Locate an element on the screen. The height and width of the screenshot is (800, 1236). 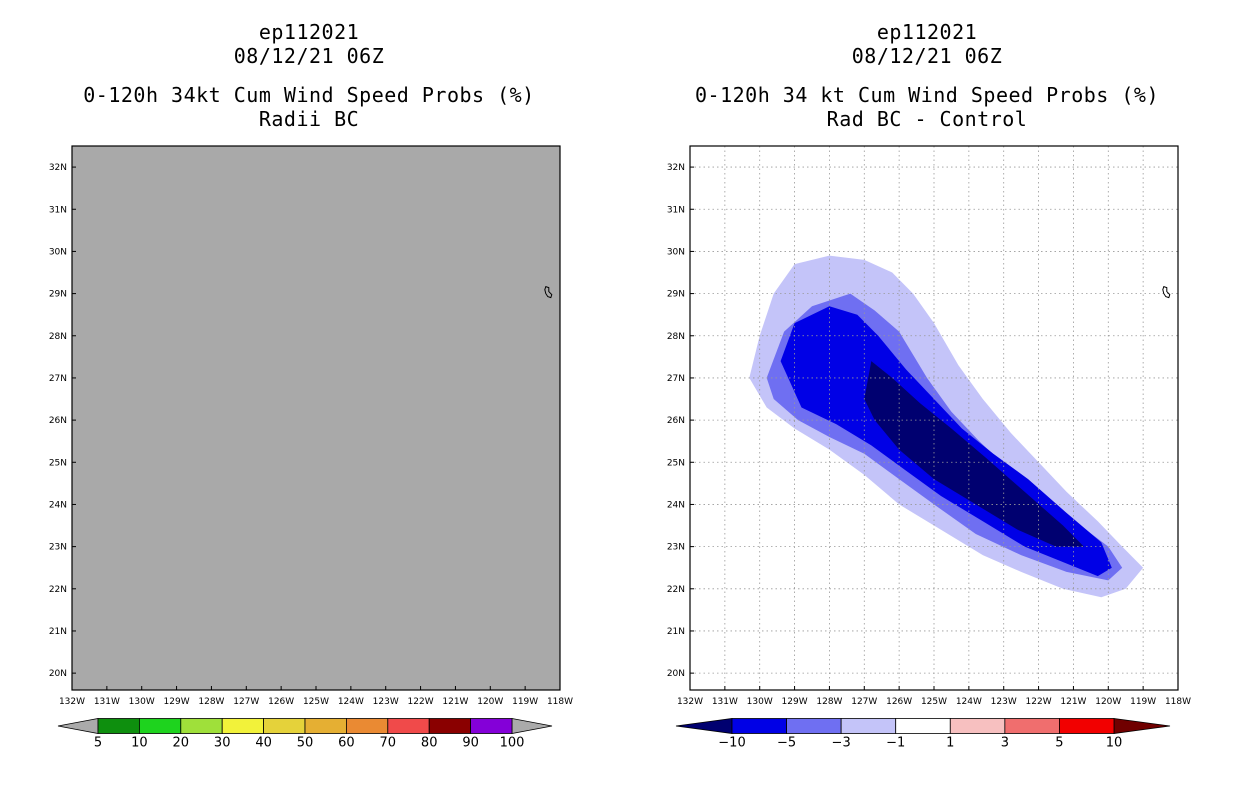
colorbar-label-1-6: 5 is located at coordinates (1059, 743).